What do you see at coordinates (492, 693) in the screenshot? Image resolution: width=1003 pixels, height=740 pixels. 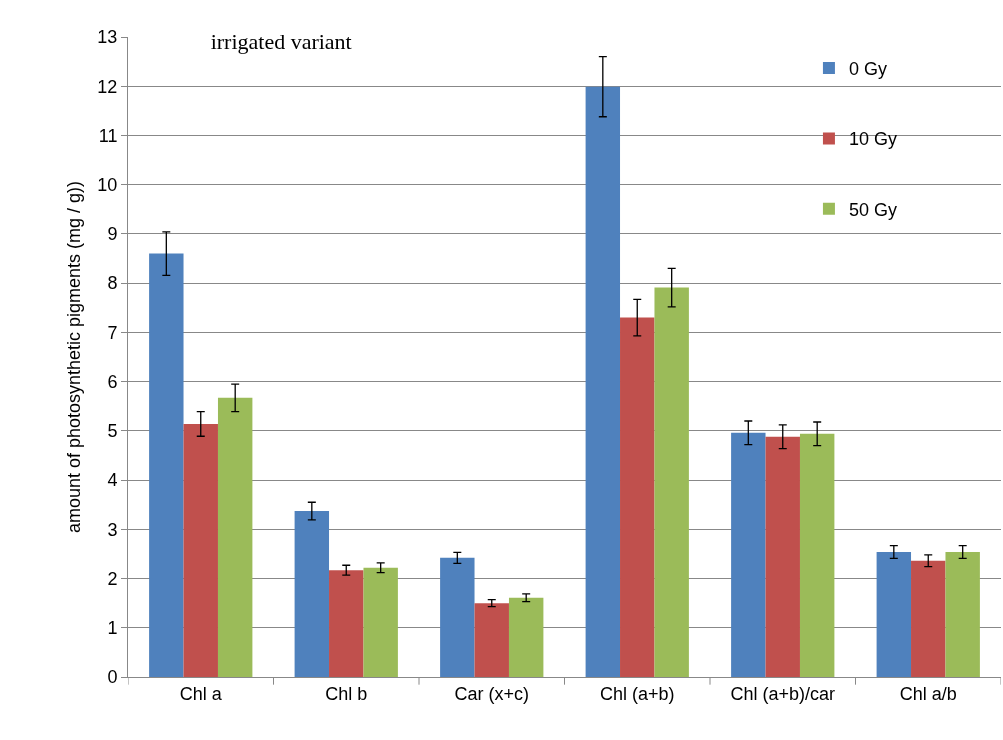 I see `x-tick-label: Car (x+c)` at bounding box center [492, 693].